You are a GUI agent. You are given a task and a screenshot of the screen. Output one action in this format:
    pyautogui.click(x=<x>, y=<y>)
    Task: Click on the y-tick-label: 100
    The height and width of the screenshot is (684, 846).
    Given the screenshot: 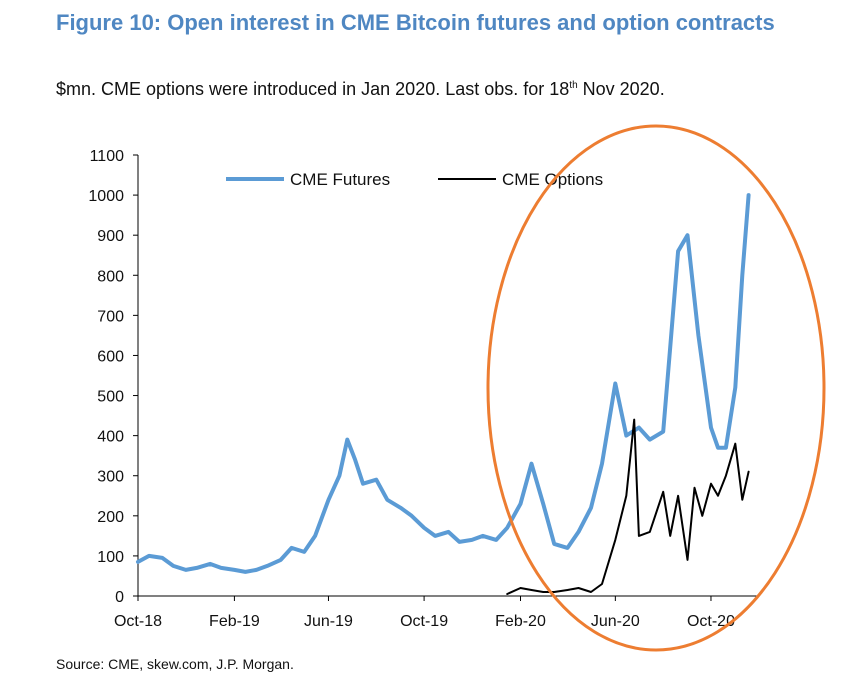 What is the action you would take?
    pyautogui.click(x=110, y=557)
    